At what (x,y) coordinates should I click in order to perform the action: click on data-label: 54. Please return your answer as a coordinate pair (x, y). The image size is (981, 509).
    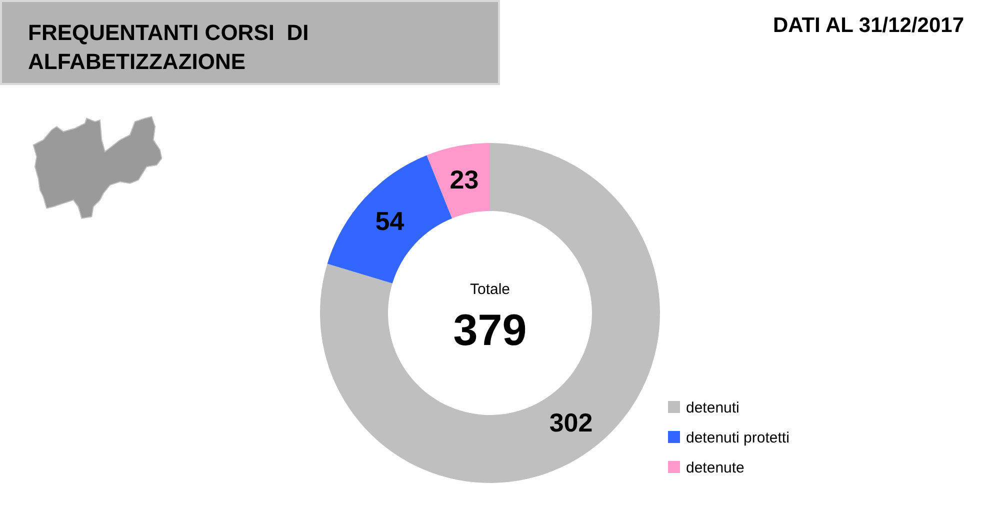
    Looking at the image, I should click on (390, 221).